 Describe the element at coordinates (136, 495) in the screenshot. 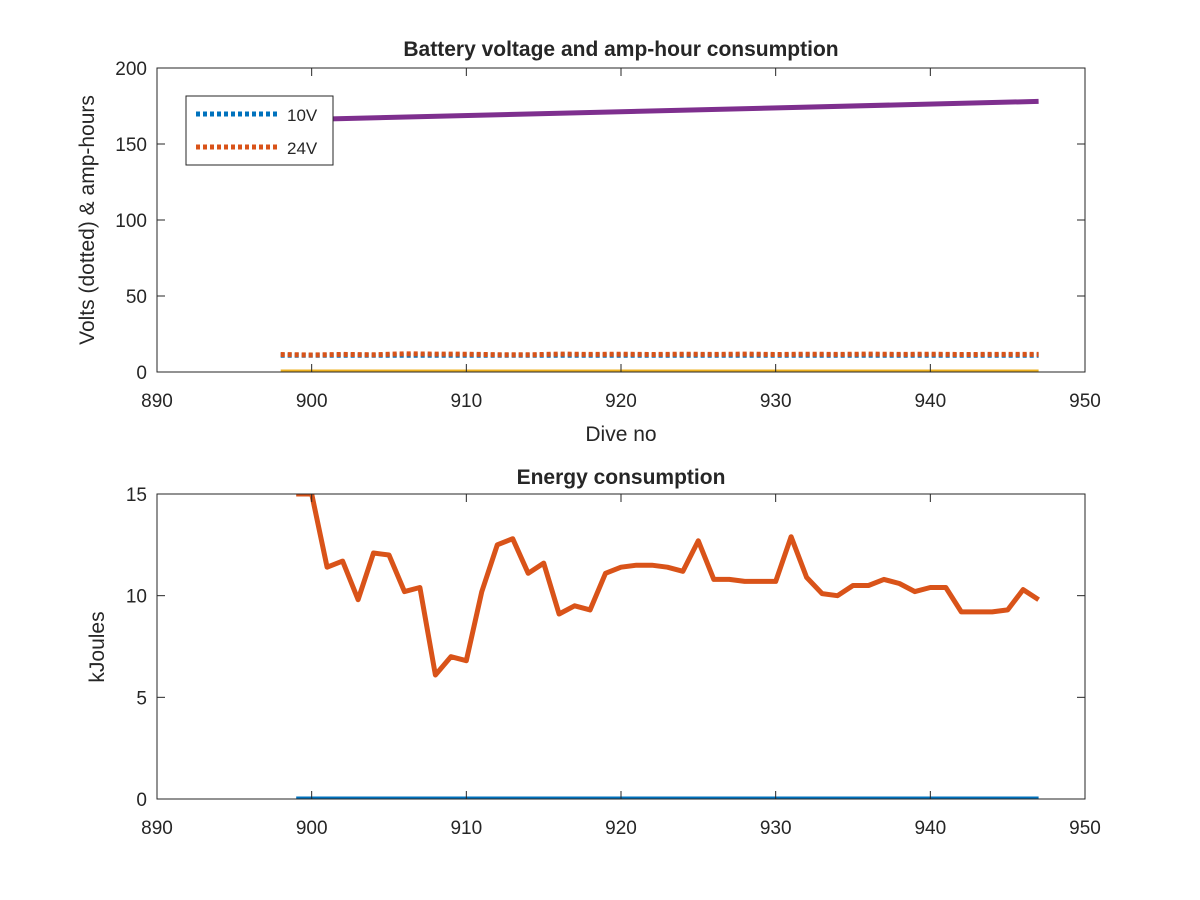

I see `bottom-y-tick-label: 15` at that location.